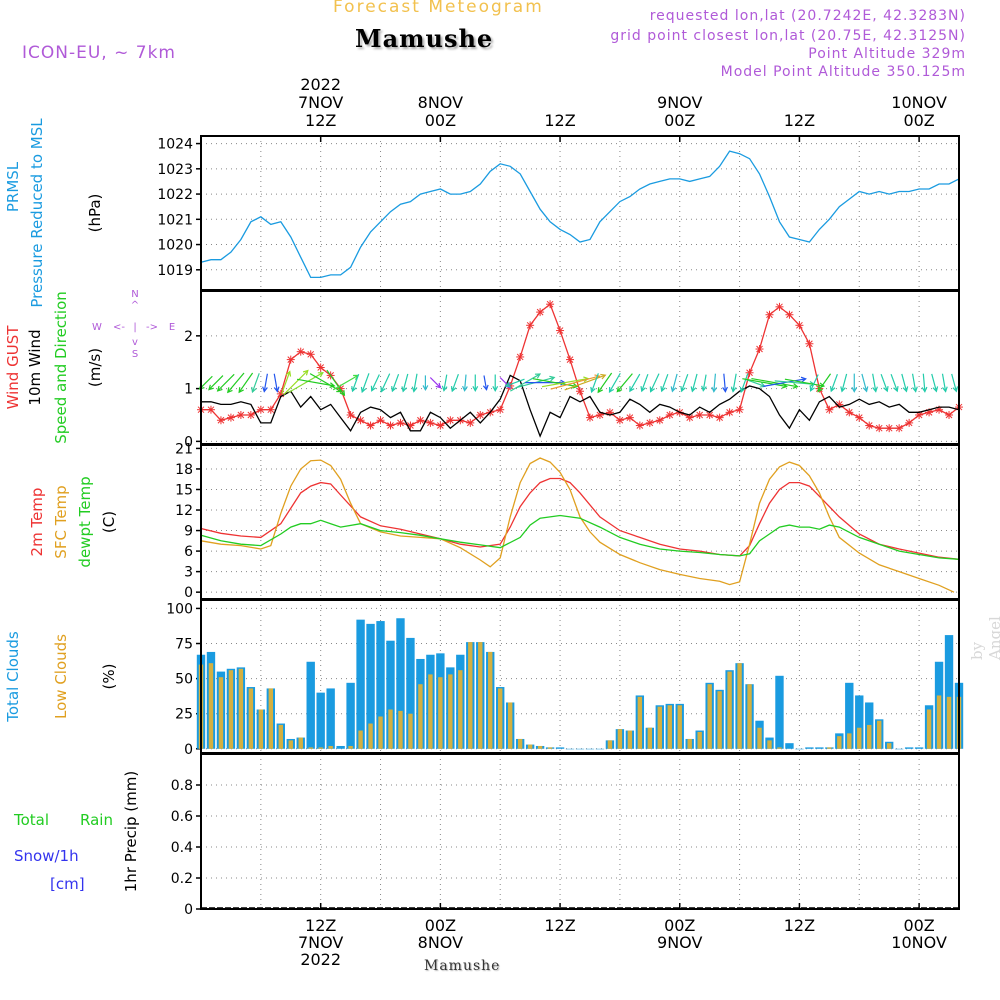 Image resolution: width=1000 pixels, height=1000 pixels. What do you see at coordinates (580, 537) in the screenshot?
I see `series-line-dewpt-temp` at bounding box center [580, 537].